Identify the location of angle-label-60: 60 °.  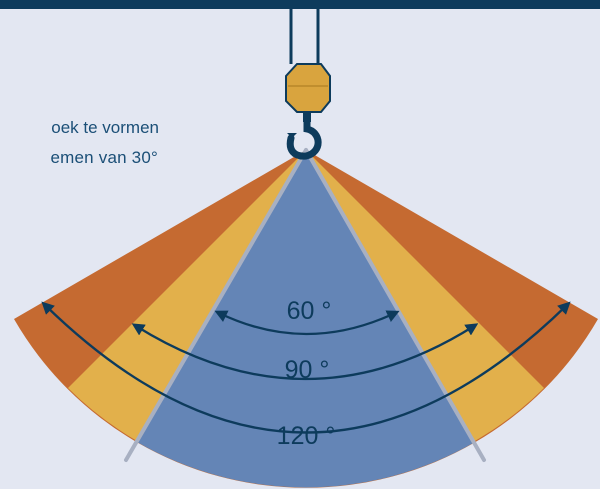
(309, 311).